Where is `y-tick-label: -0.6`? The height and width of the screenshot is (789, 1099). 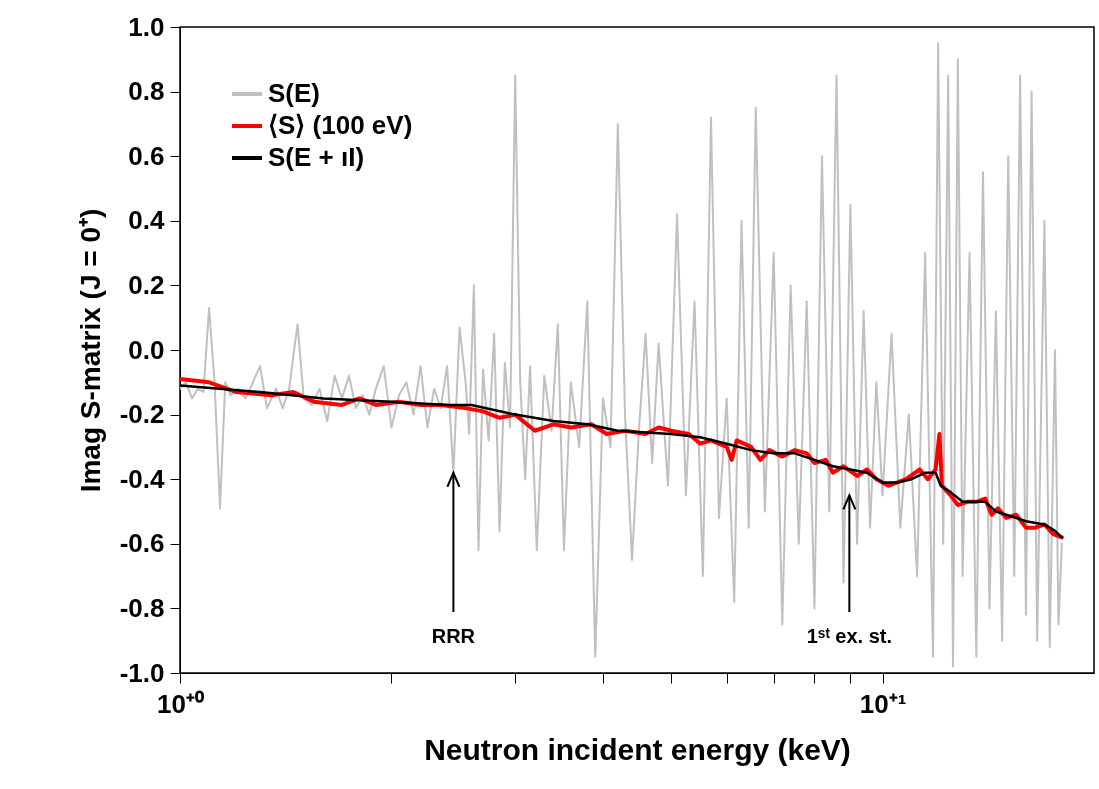
y-tick-label: -0.6 is located at coordinates (142, 543).